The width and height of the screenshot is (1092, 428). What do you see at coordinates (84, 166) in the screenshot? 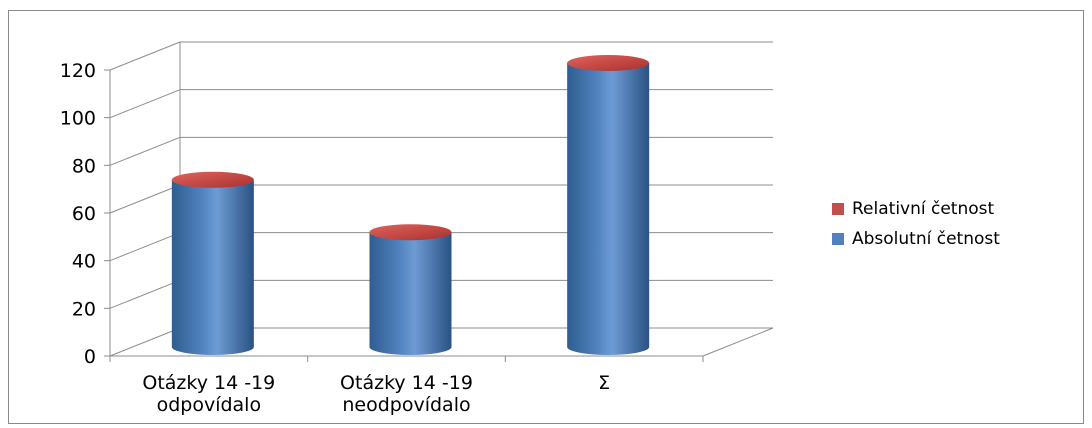
I see `y-tick-label-80: 80` at bounding box center [84, 166].